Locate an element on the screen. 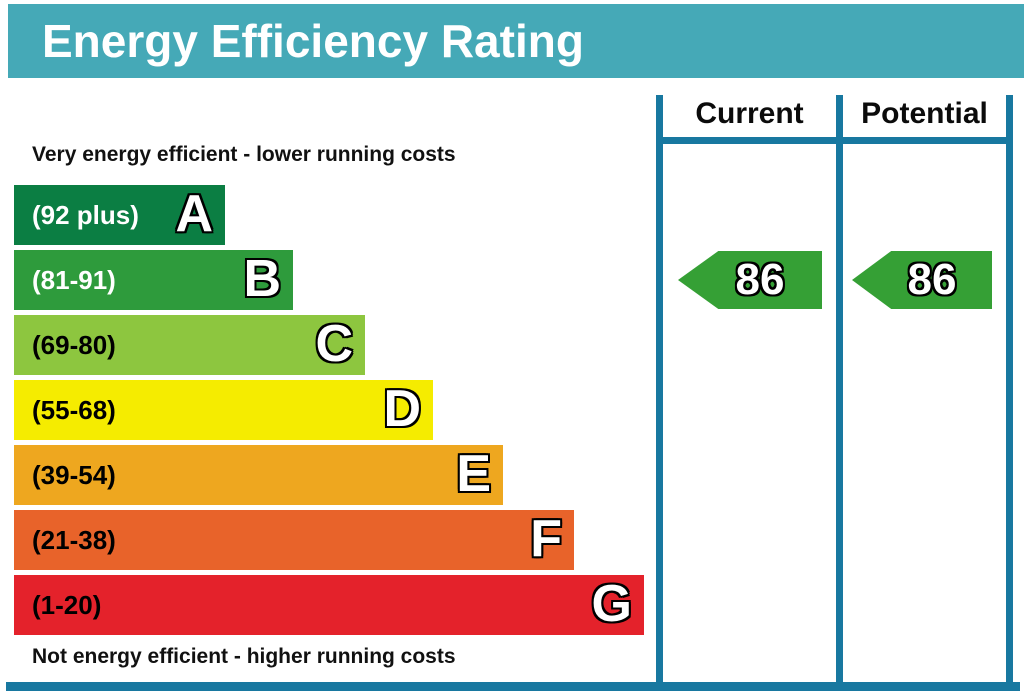 The image size is (1024, 700). band-row-d: (55-68) D is located at coordinates (223, 410).